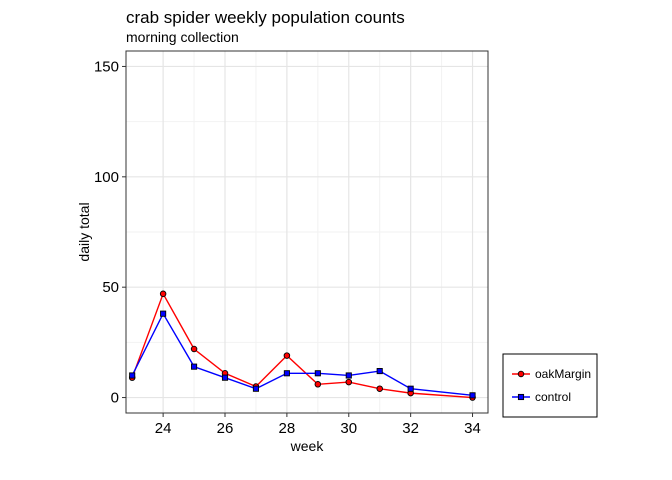  What do you see at coordinates (521, 397) in the screenshot?
I see `legend-marker-control` at bounding box center [521, 397].